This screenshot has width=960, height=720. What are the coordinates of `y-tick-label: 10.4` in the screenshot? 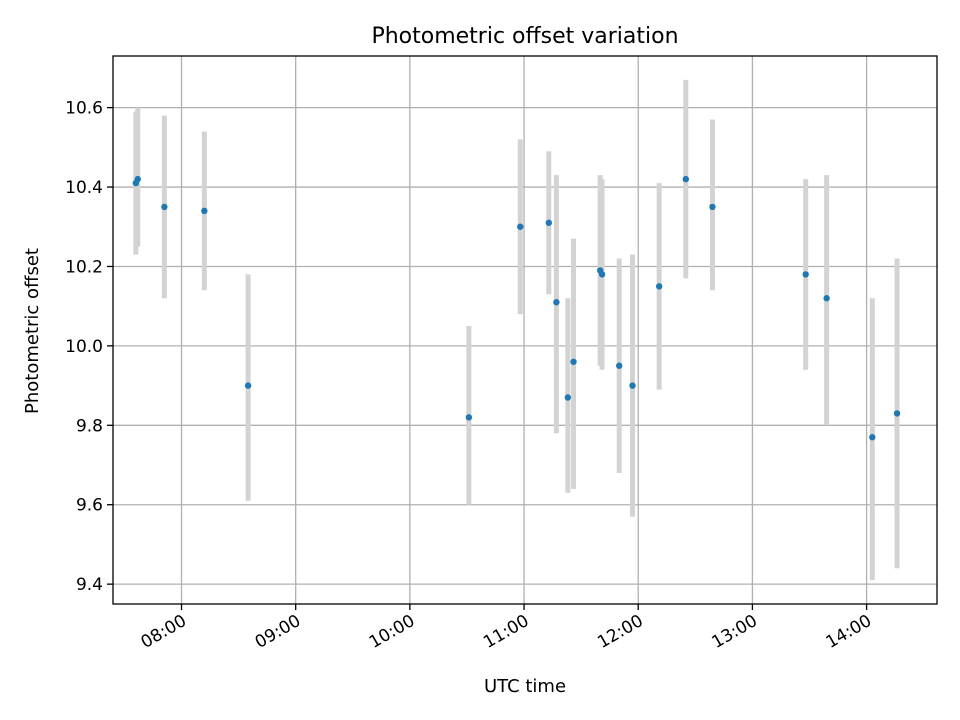 It's located at (84, 188).